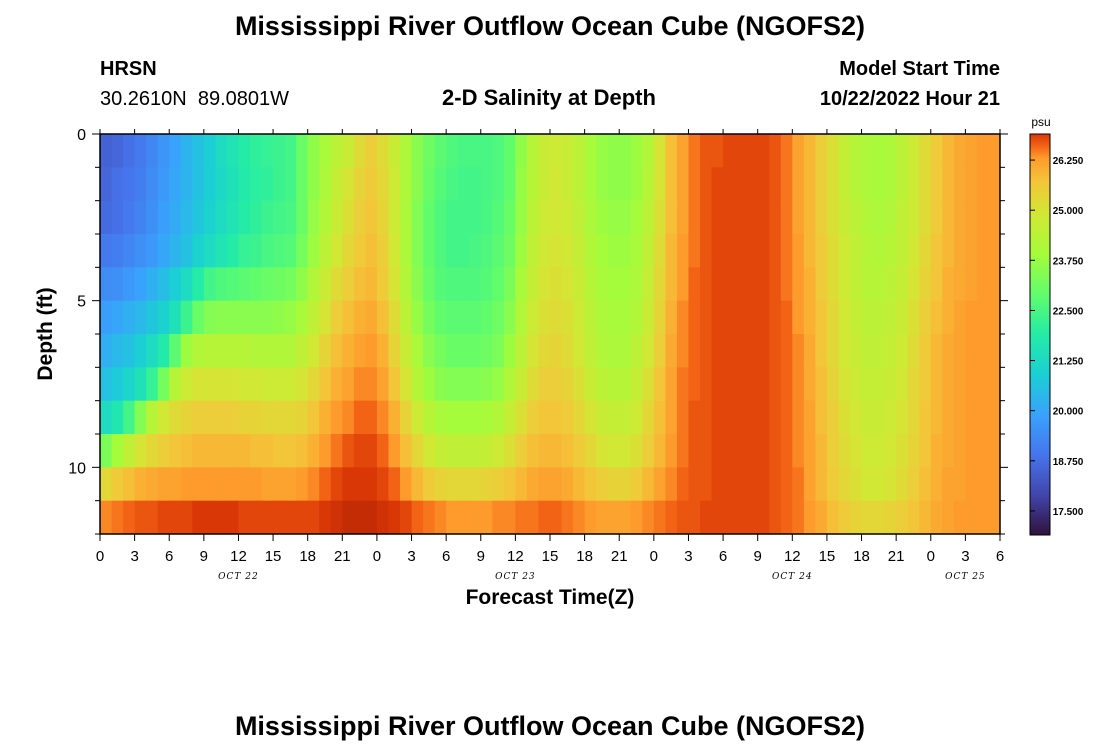  Describe the element at coordinates (723, 556) in the screenshot. I see `x-tick-label: 6` at that location.